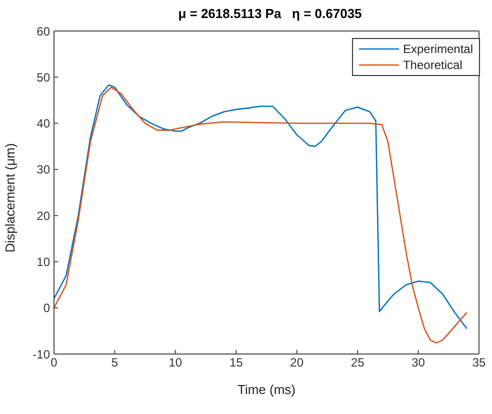  I want to click on x-tick-label: 30, so click(419, 363).